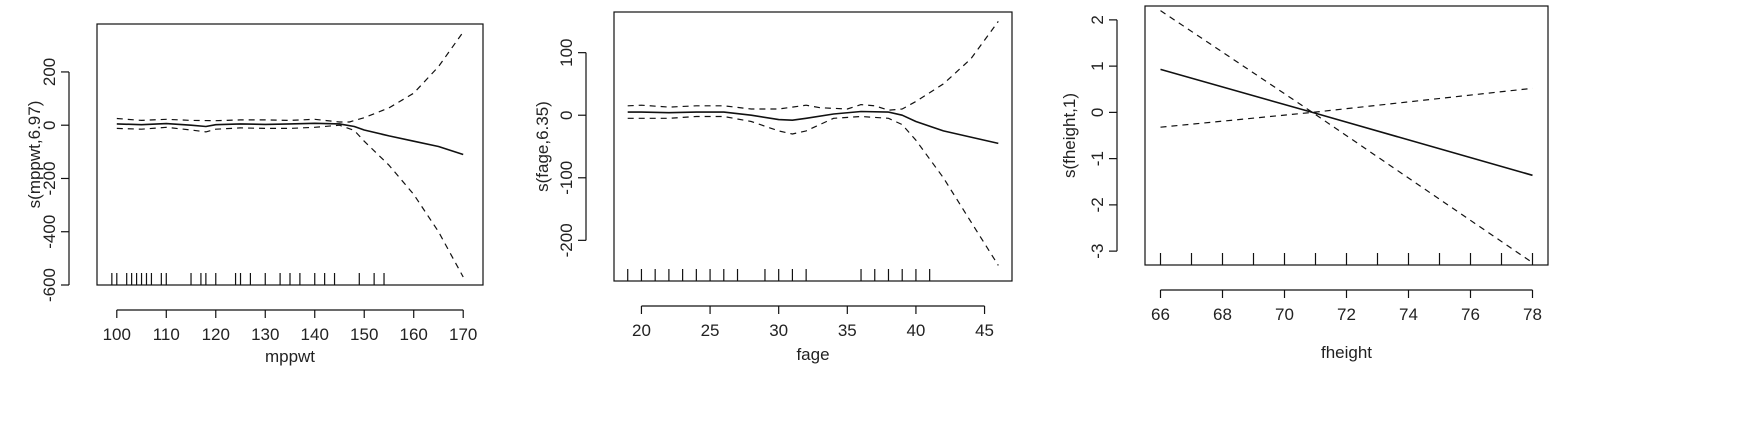 Image resolution: width=1751 pixels, height=427 pixels. I want to click on y-axis-title: s(fheight,1), so click(1069, 135).